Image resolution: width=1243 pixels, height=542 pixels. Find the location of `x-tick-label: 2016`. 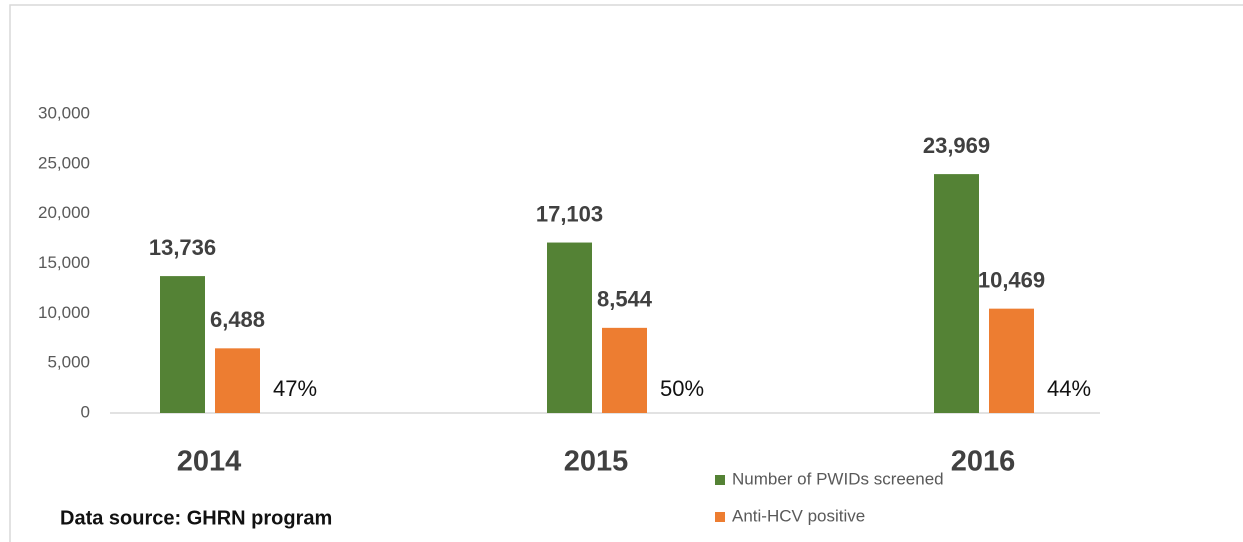

x-tick-label: 2016 is located at coordinates (983, 462).